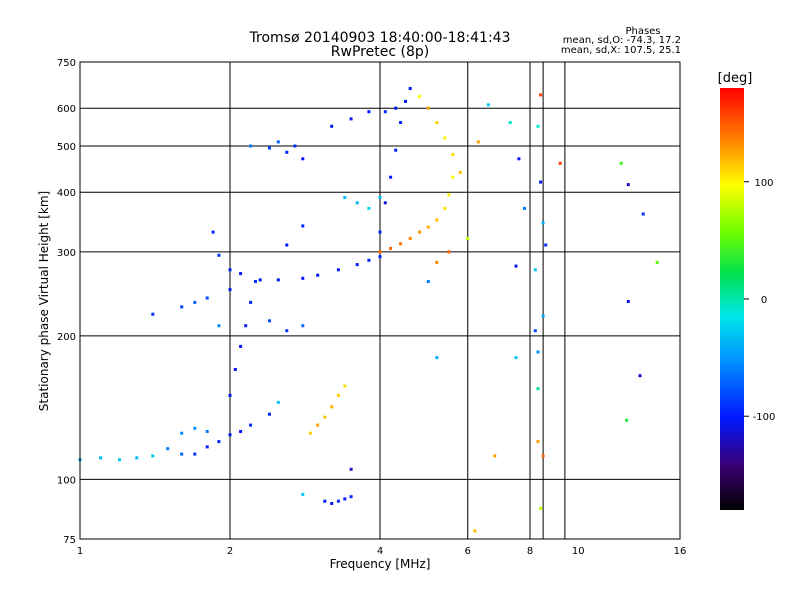 The width and height of the screenshot is (800, 600). What do you see at coordinates (578, 551) in the screenshot?
I see `x-tick-label: 10` at bounding box center [578, 551].